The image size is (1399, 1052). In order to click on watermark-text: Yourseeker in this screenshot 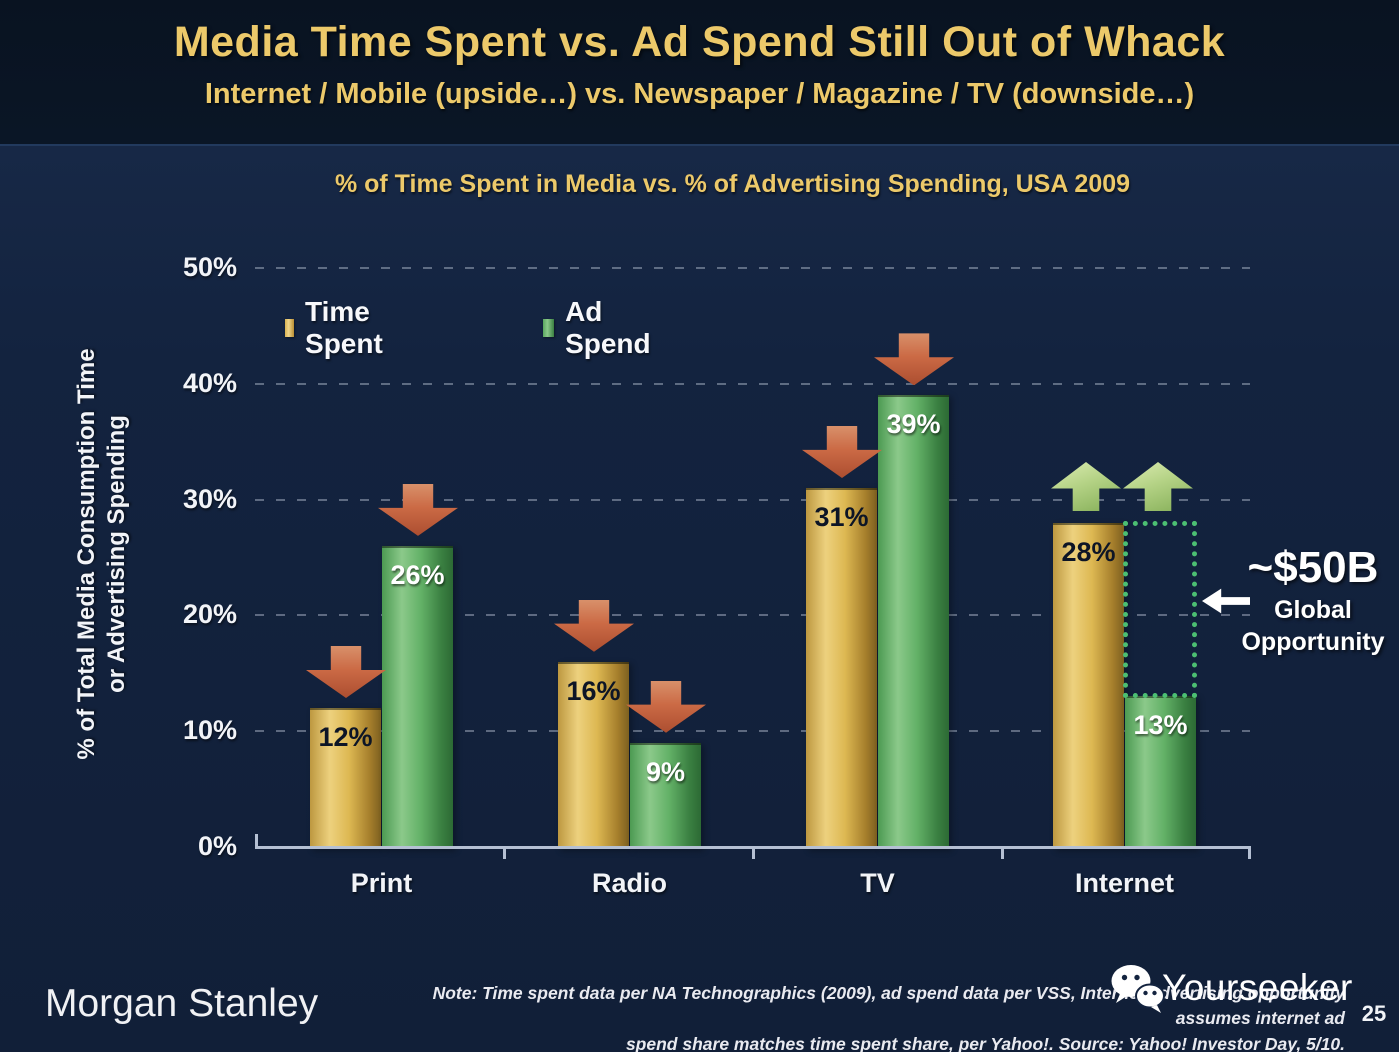, I will do `click(1257, 987)`.